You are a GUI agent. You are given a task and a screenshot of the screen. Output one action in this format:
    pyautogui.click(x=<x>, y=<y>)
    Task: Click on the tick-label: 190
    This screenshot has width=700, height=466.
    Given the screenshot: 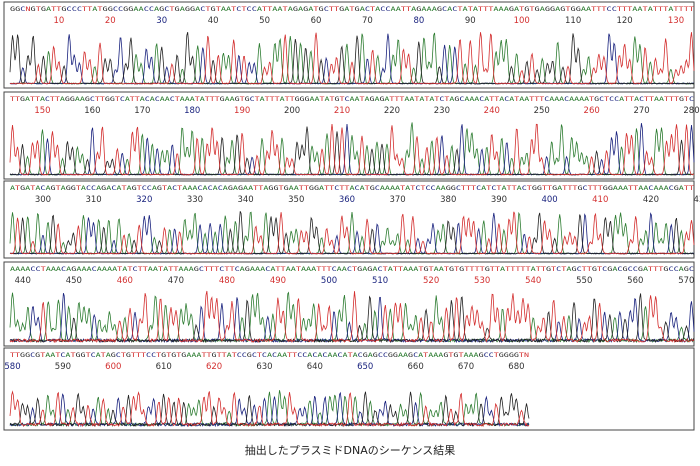 What is the action you would take?
    pyautogui.click(x=242, y=111)
    